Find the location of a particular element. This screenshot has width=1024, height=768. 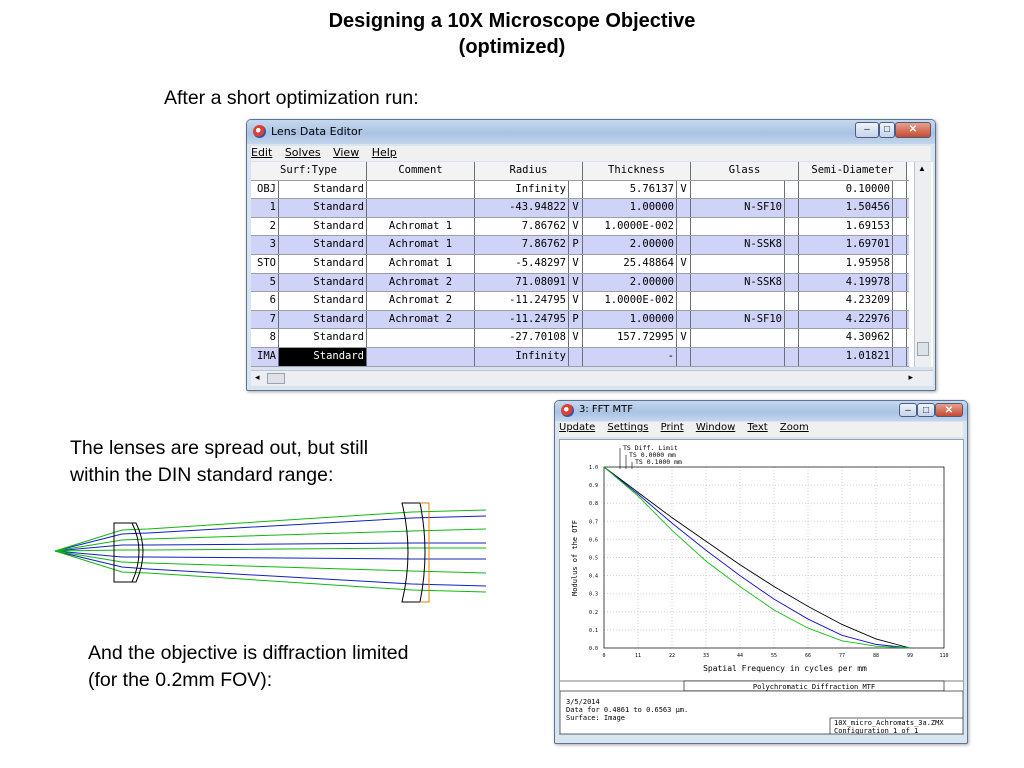

cell-surface: 8 is located at coordinates (265, 338).